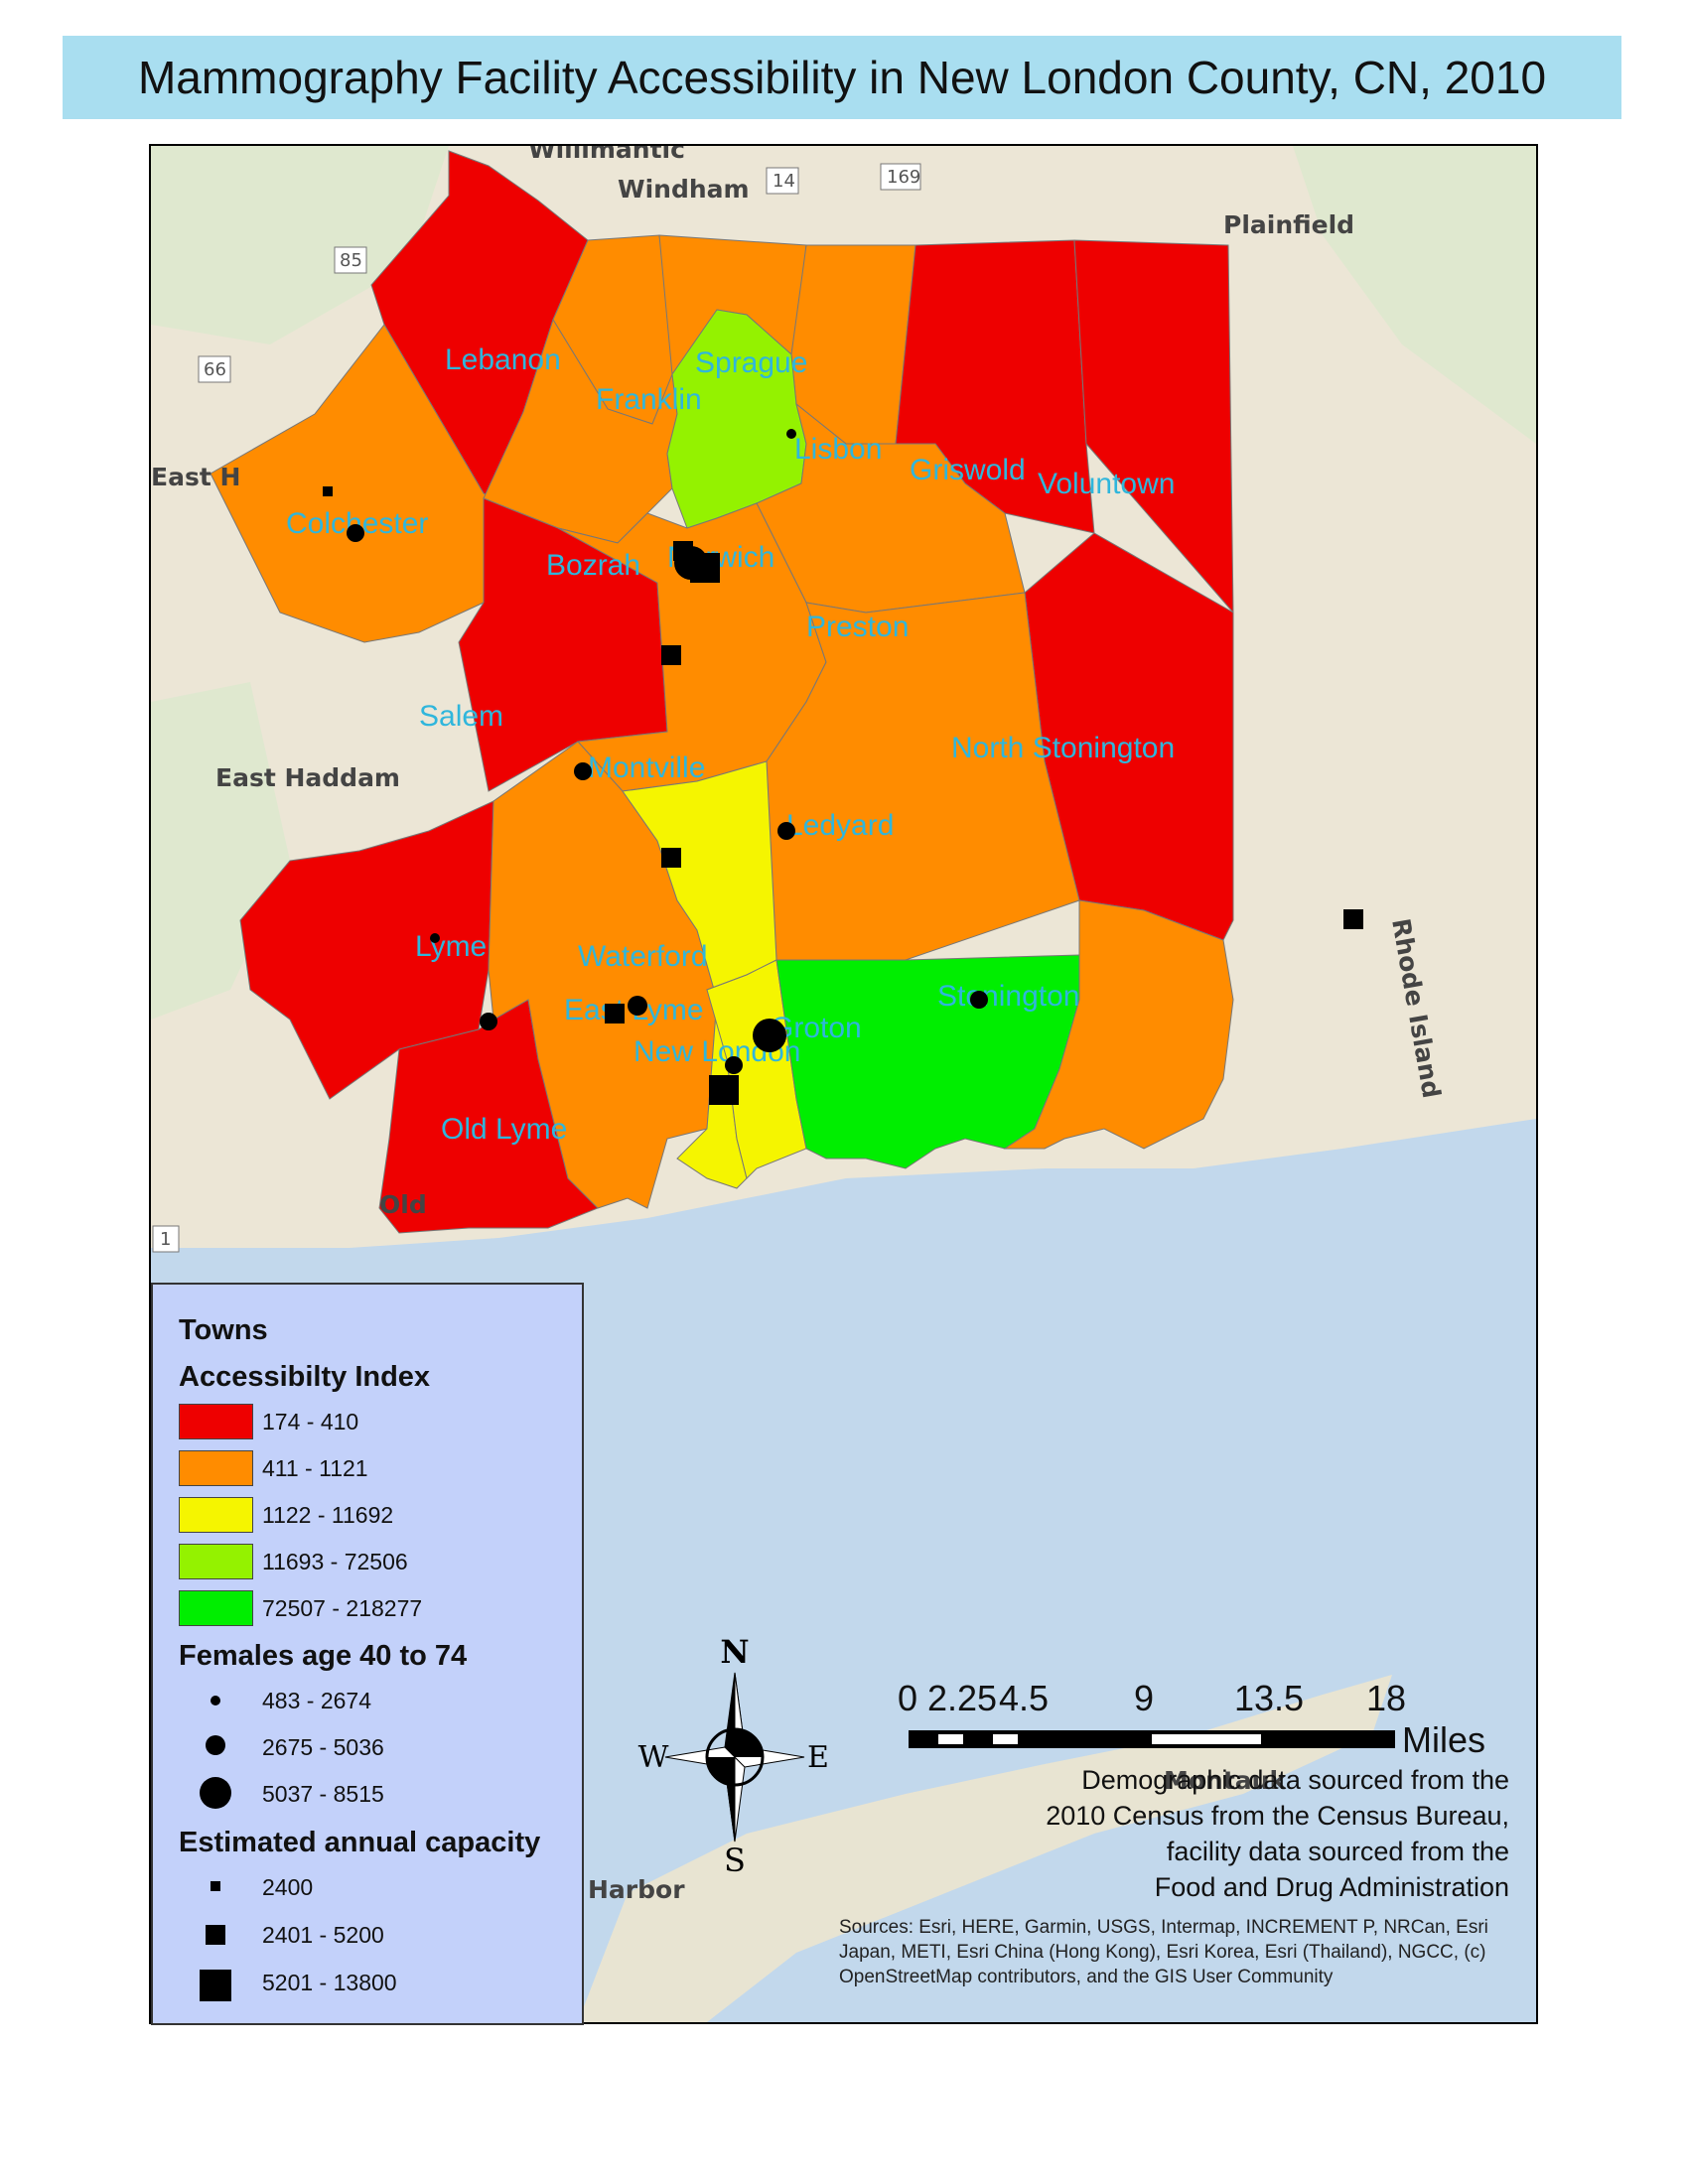 The image size is (1688, 2184). What do you see at coordinates (215, 1793) in the screenshot?
I see `legend-pop-symbol-large` at bounding box center [215, 1793].